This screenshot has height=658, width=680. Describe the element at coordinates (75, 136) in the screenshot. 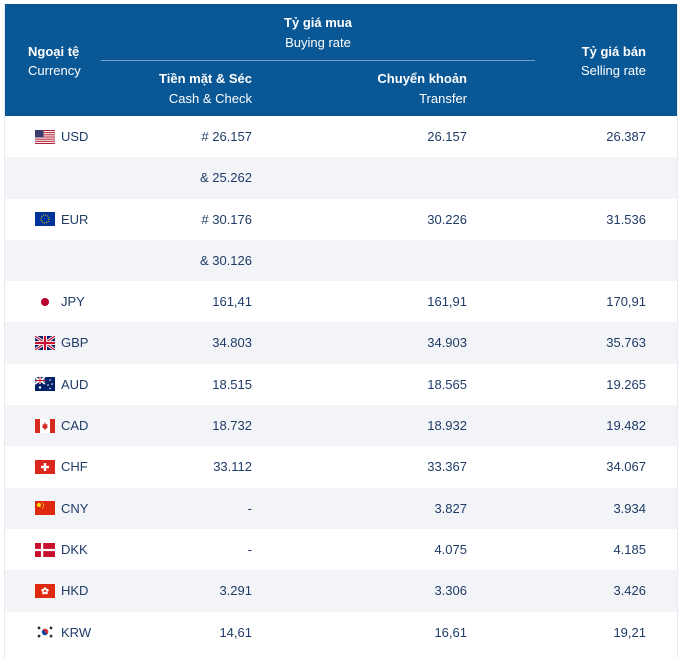

I see `currency-code: USD` at that location.